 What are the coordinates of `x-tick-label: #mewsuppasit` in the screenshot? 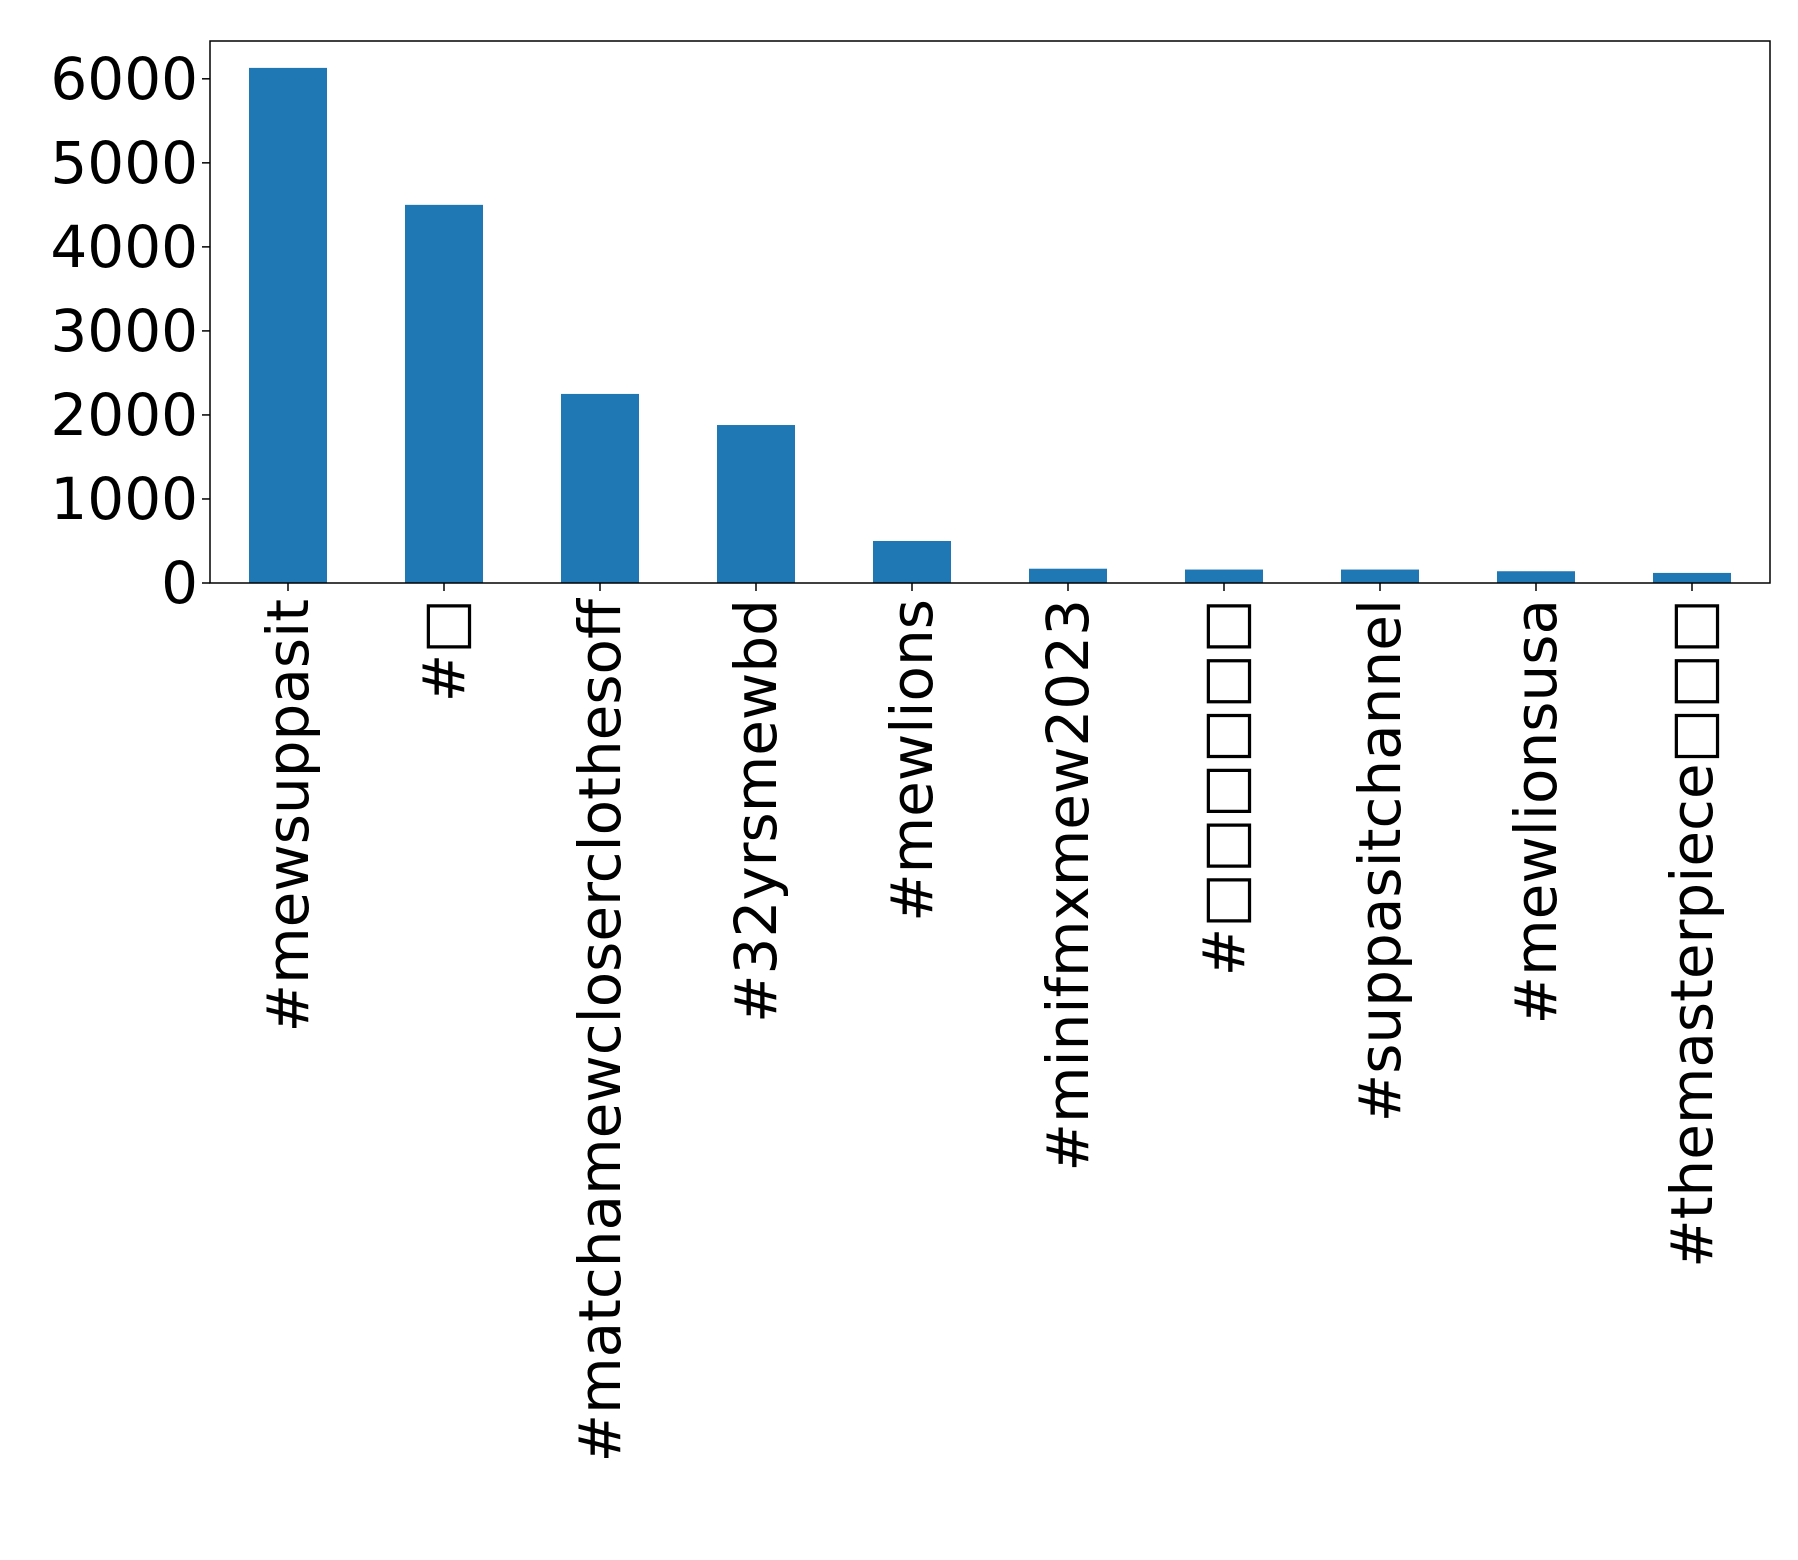 It's located at (288, 815).